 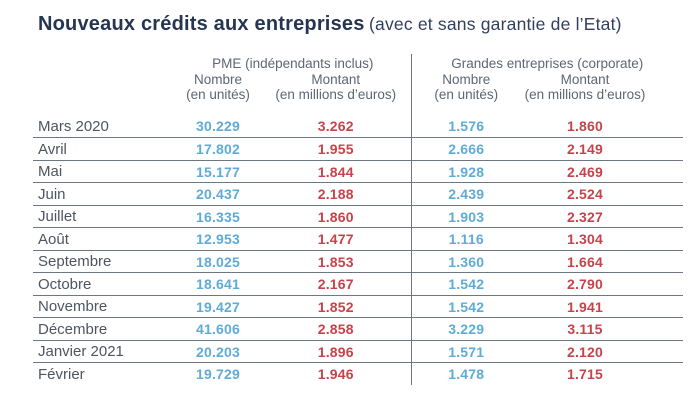 I want to click on cell-pme-nombre: 18.641, so click(x=218, y=284).